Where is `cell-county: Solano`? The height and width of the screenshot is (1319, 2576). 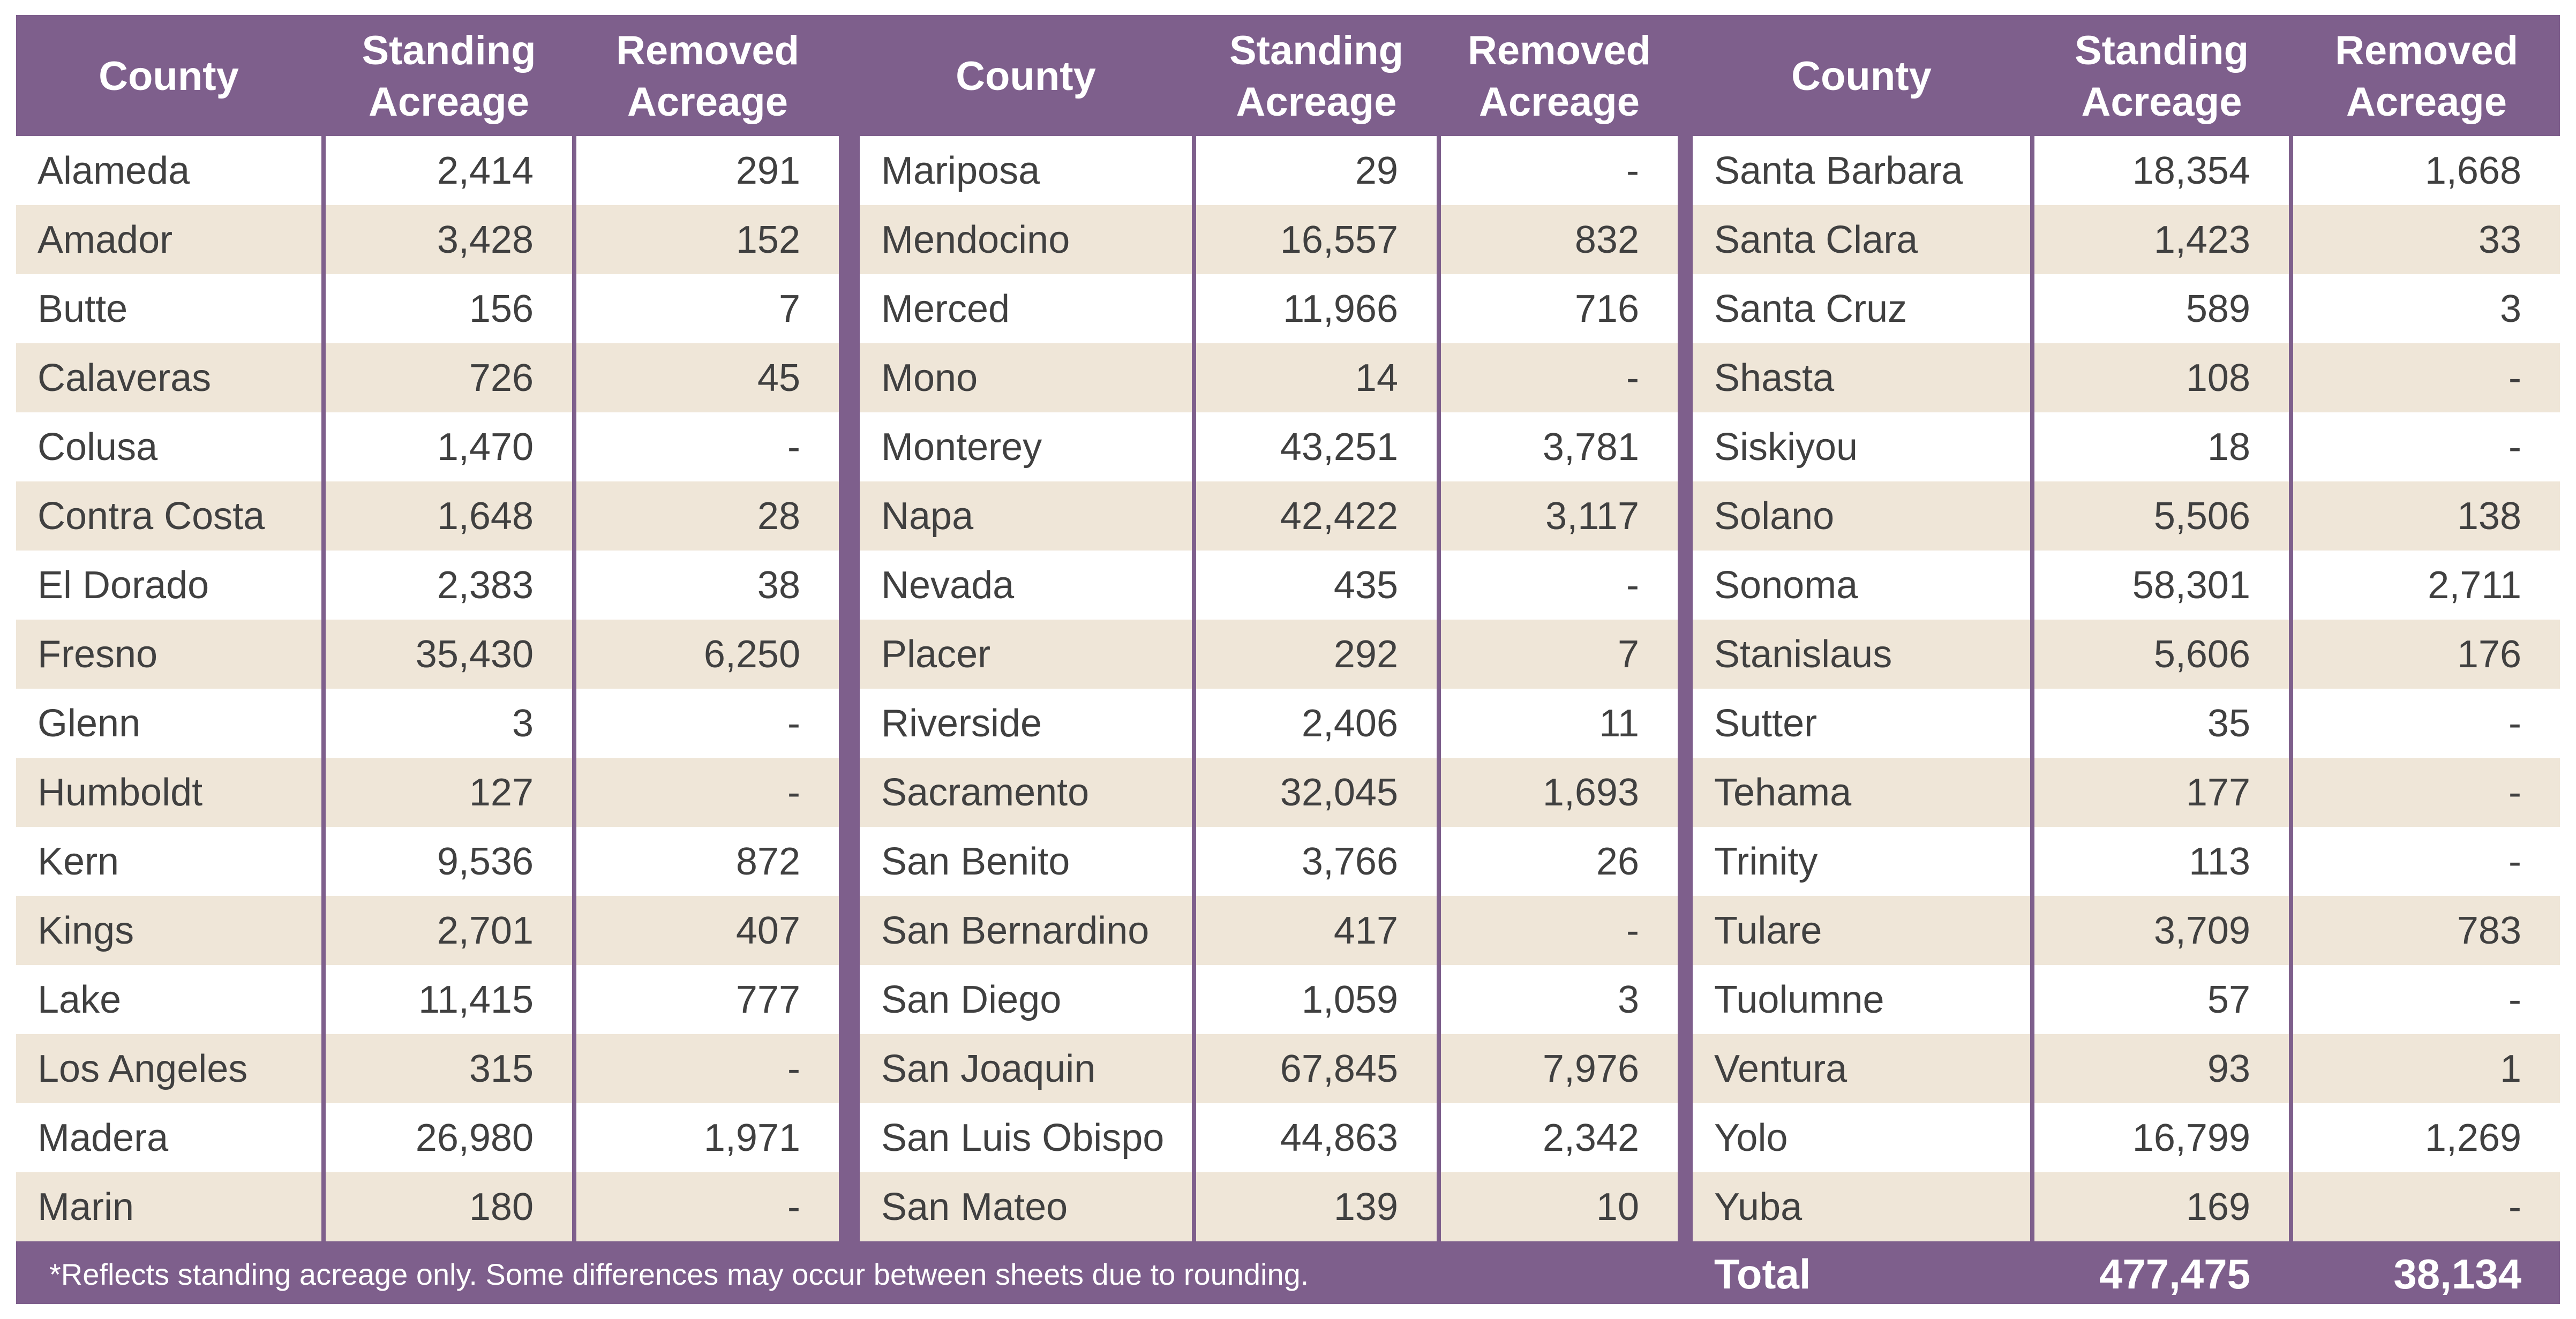 cell-county: Solano is located at coordinates (1861, 516).